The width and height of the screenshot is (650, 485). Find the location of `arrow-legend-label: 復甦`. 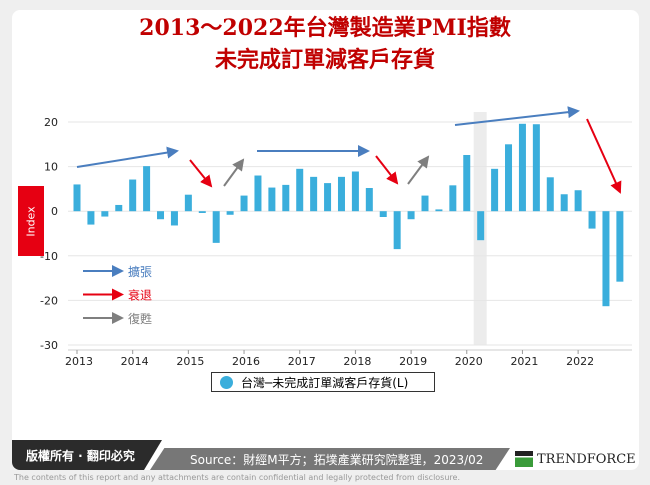

arrow-legend-label: 復甦 is located at coordinates (140, 318).